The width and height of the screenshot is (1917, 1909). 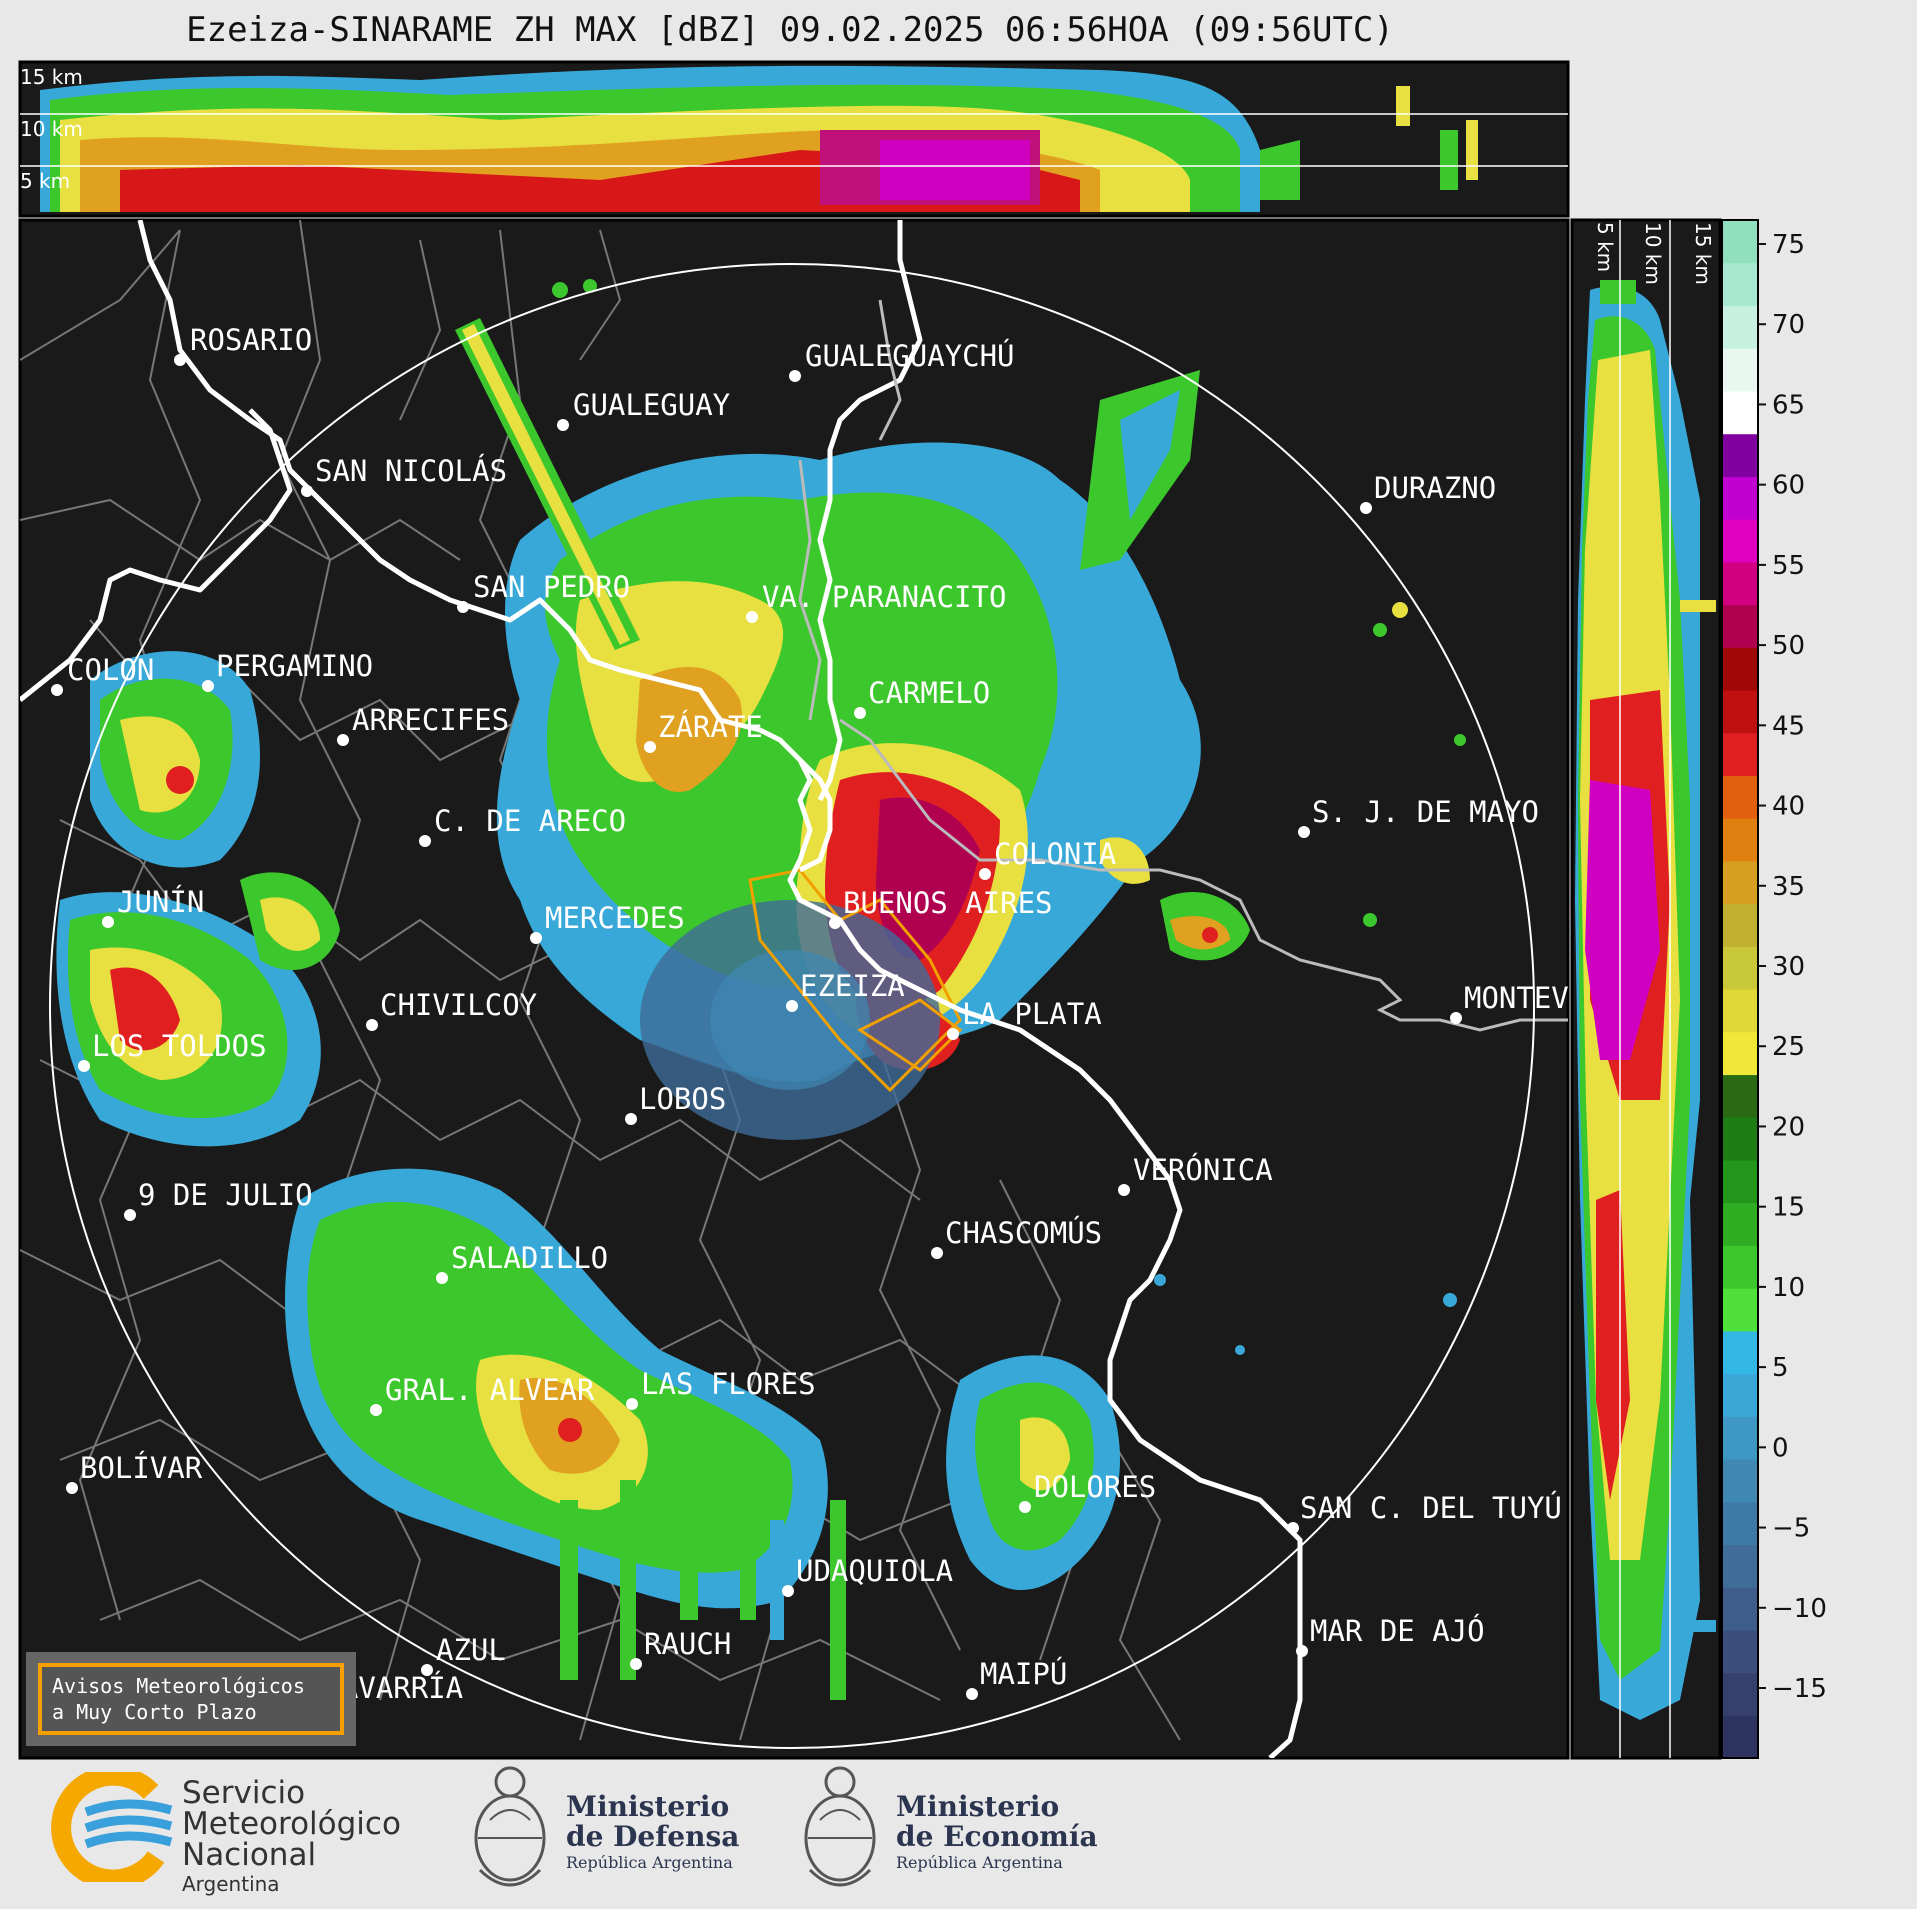 I want to click on city-marker-lobos: LOBOS, so click(x=675, y=1103).